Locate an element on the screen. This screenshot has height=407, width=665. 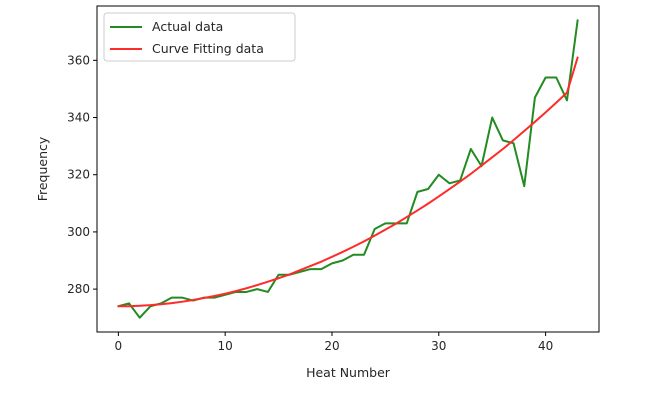
legend: Actual data Curve Fitting data is located at coordinates (199, 37).